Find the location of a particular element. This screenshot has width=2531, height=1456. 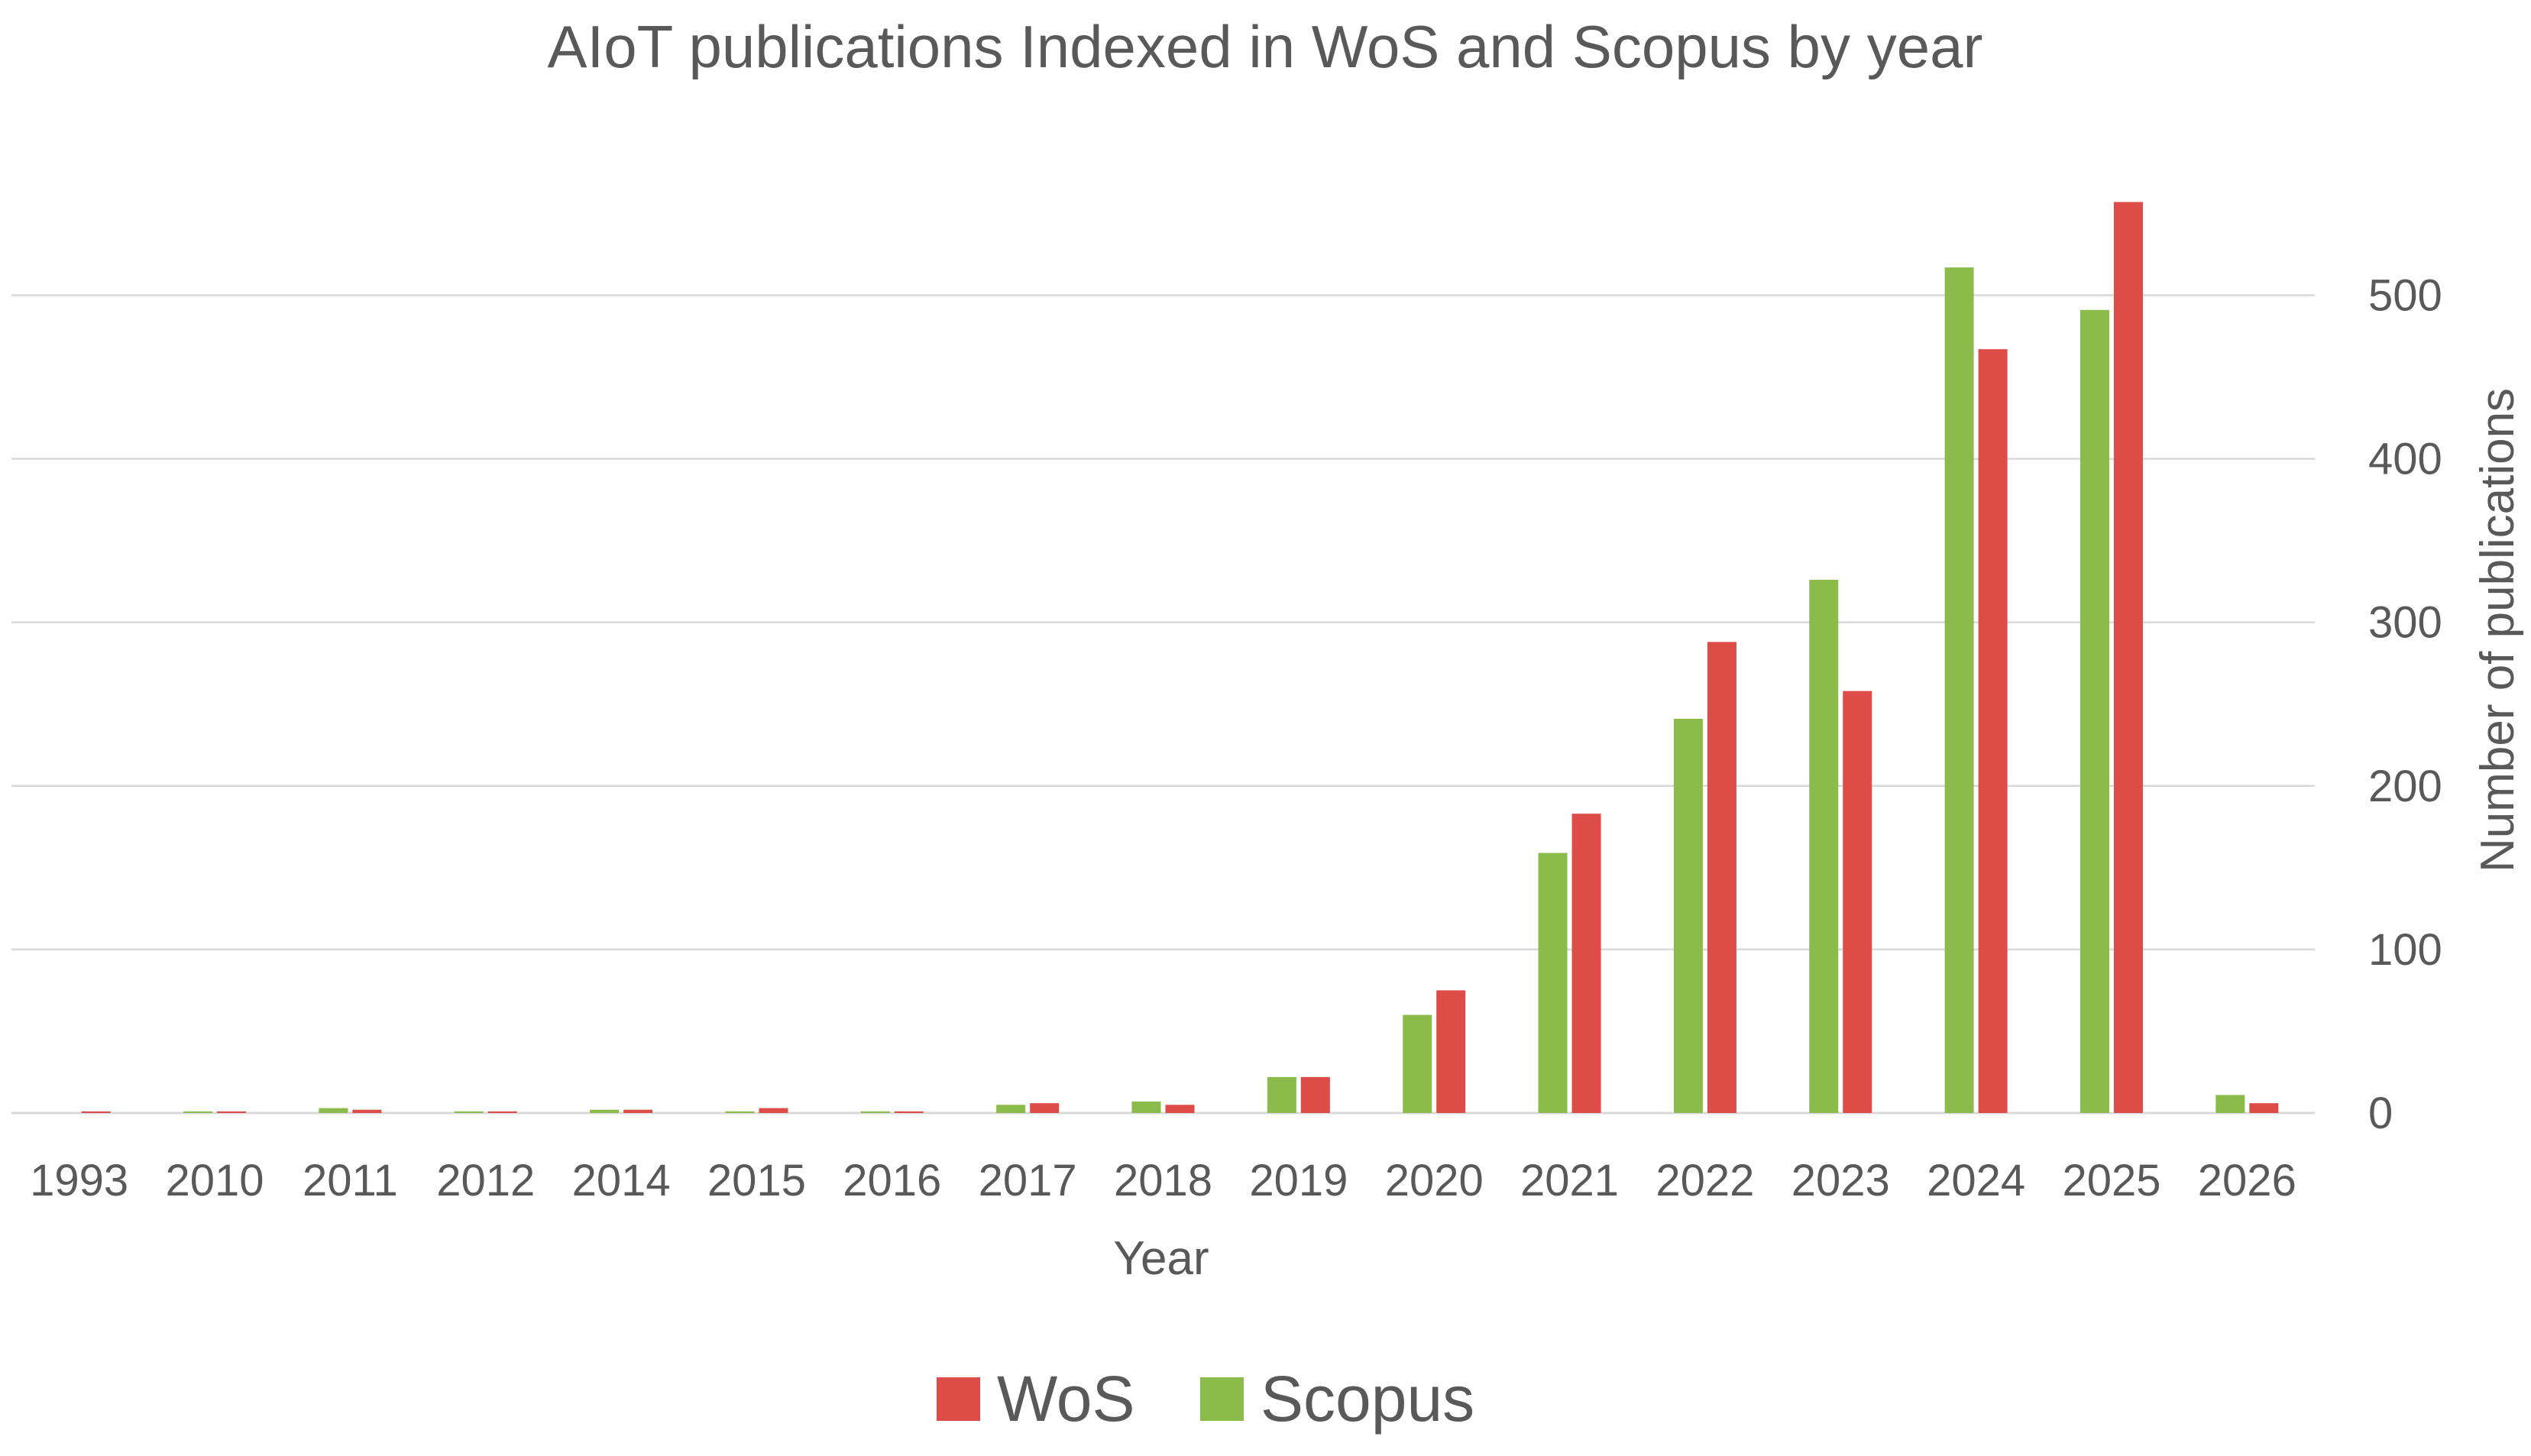

bar-scopus-2016 is located at coordinates (875, 1112).